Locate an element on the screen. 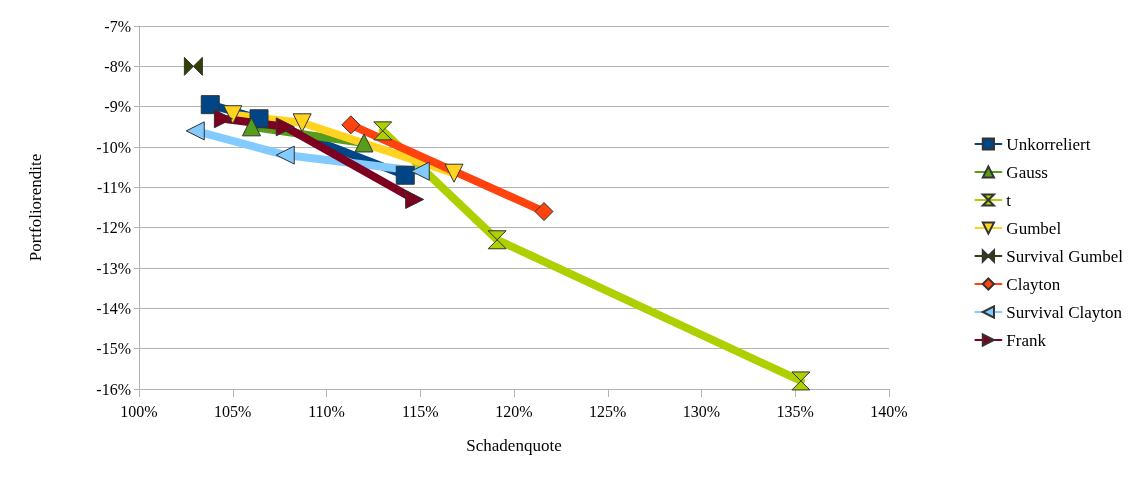 The height and width of the screenshot is (484, 1141). y-tick-label: -10% is located at coordinates (113, 147).